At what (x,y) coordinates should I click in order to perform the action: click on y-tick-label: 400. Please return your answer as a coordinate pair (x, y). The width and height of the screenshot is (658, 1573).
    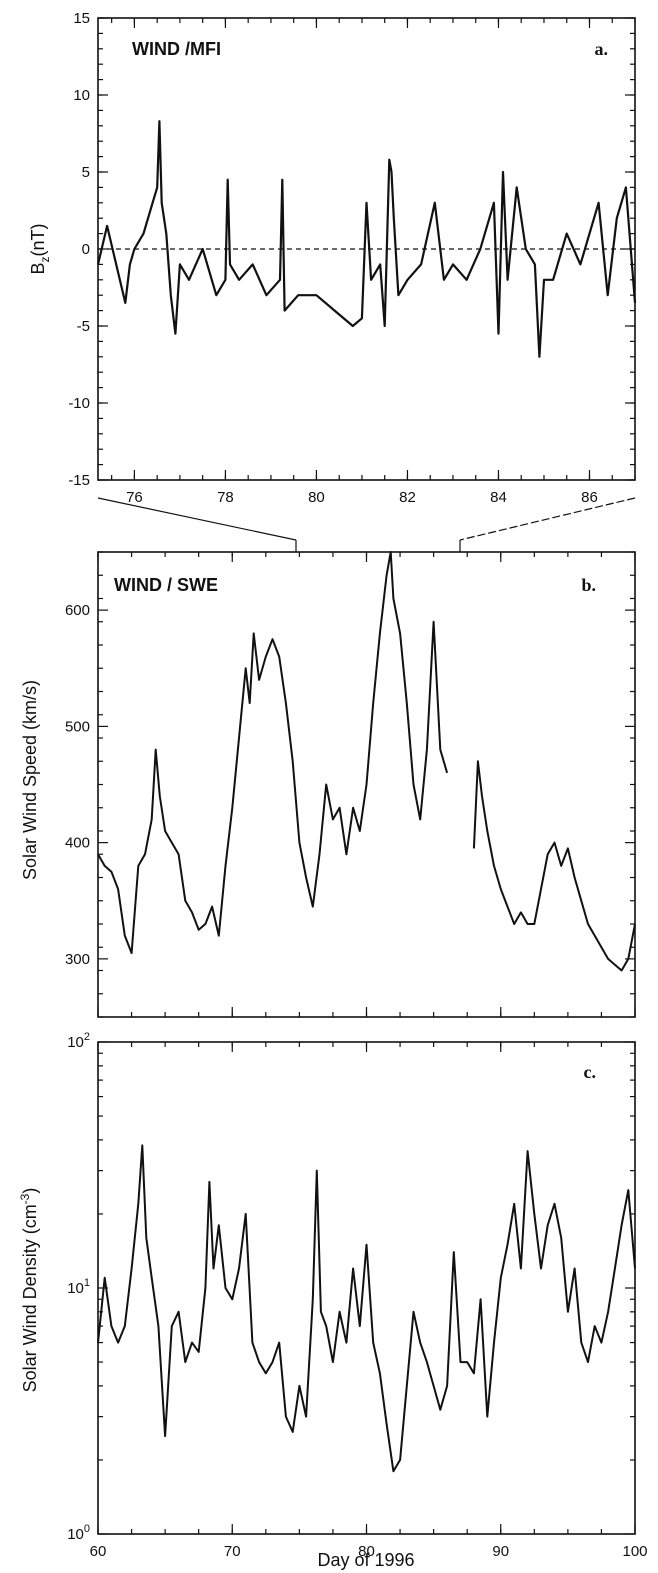
    Looking at the image, I should click on (77, 843).